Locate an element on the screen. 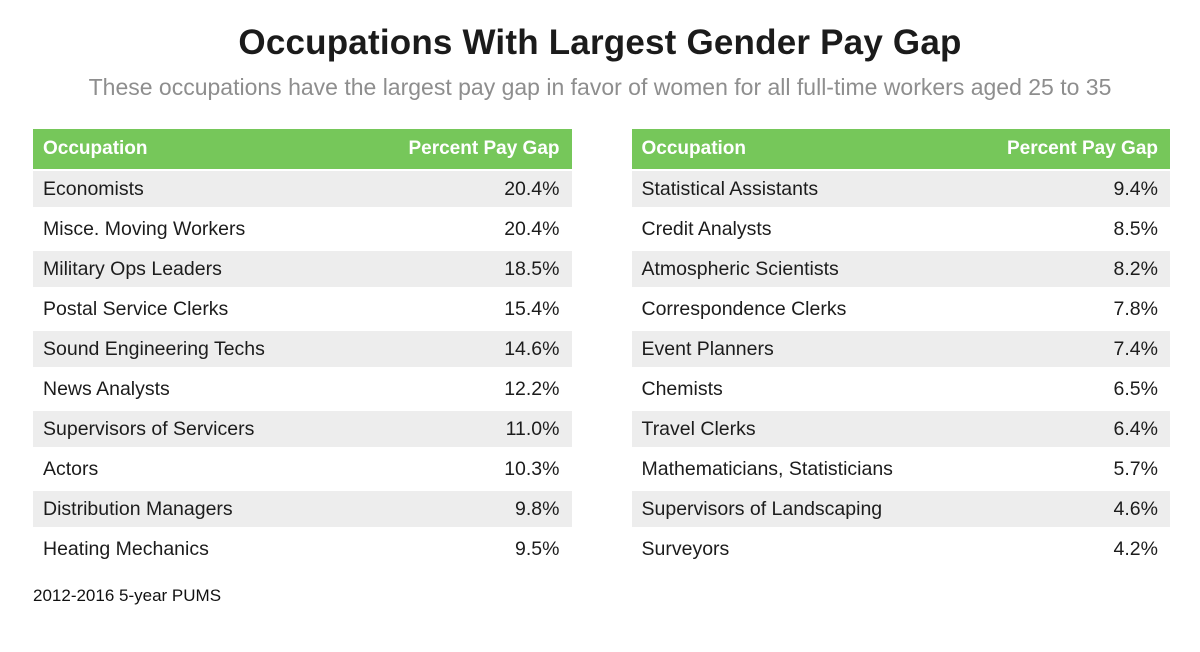 This screenshot has width=1200, height=652. table-row: Supervisors of Landscaping 4.6% is located at coordinates (900, 509).